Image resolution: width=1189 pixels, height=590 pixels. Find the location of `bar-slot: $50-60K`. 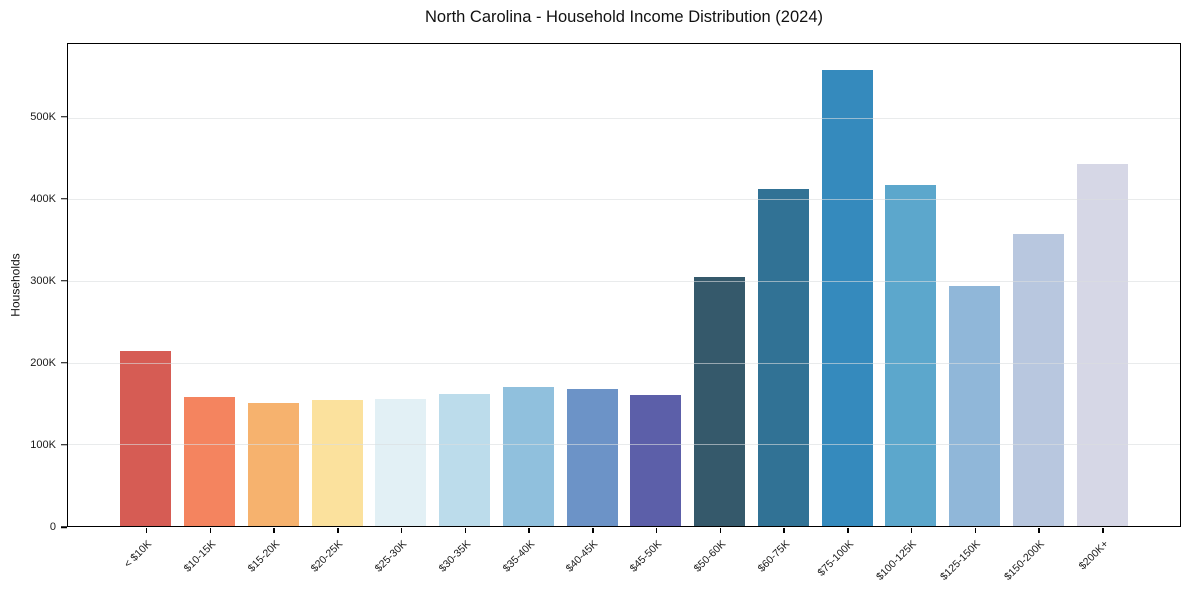

bar-slot: $50-60K is located at coordinates (720, 309).